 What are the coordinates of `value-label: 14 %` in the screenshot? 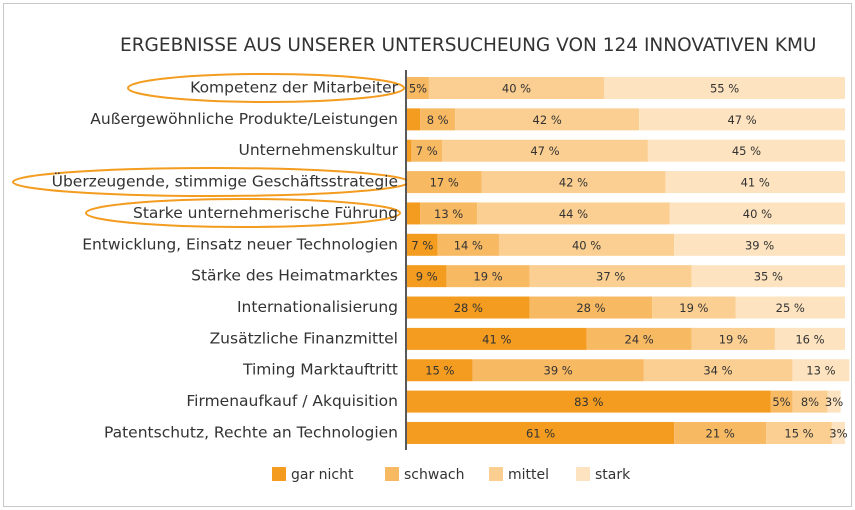 It's located at (468, 245).